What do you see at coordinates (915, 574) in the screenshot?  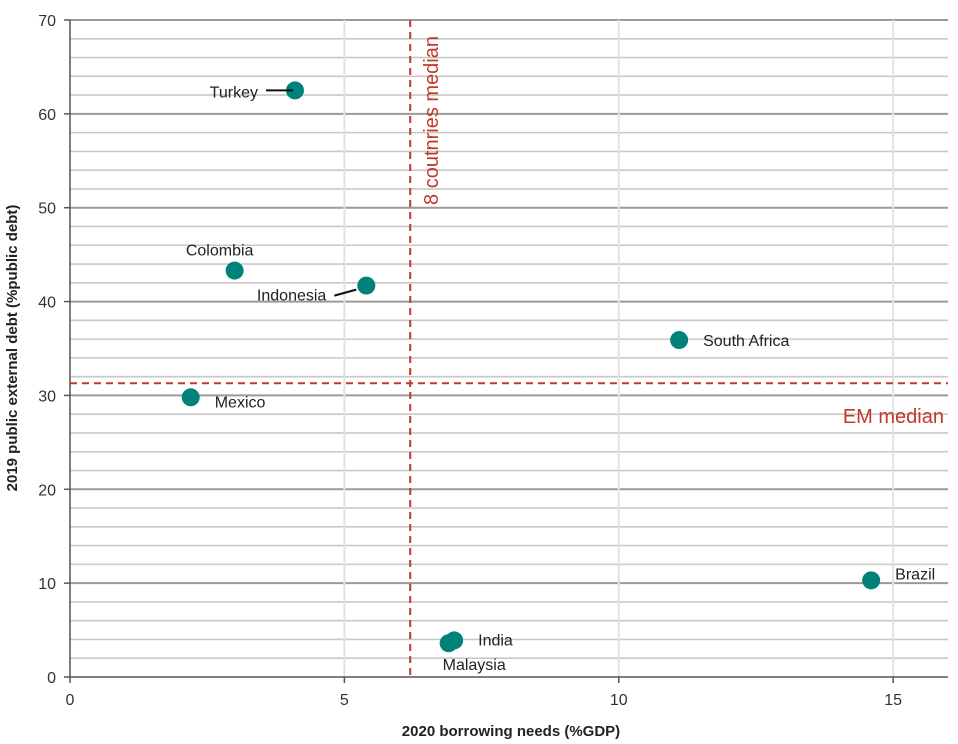 I see `point-label: Brazil` at bounding box center [915, 574].